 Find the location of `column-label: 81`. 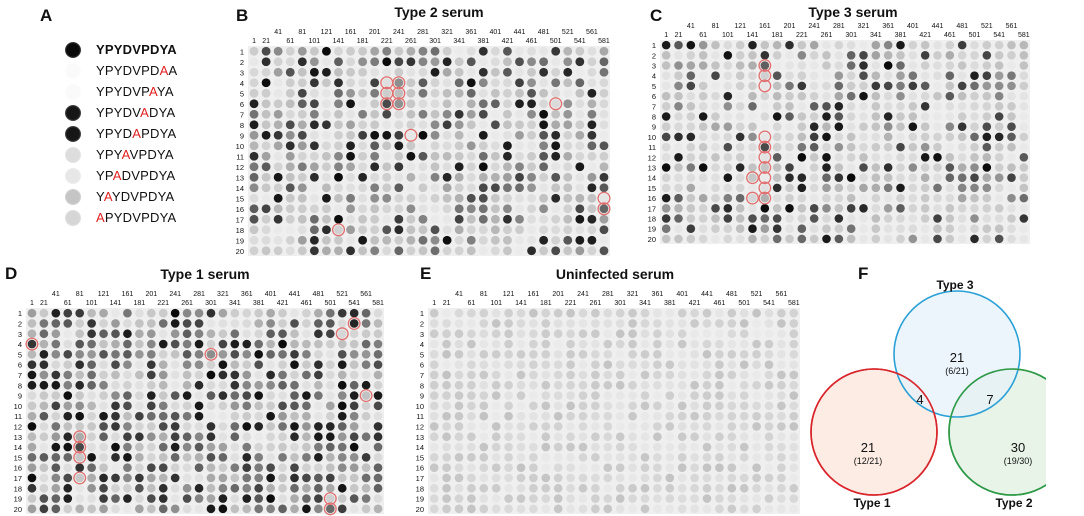

column-label: 81 is located at coordinates (302, 32).